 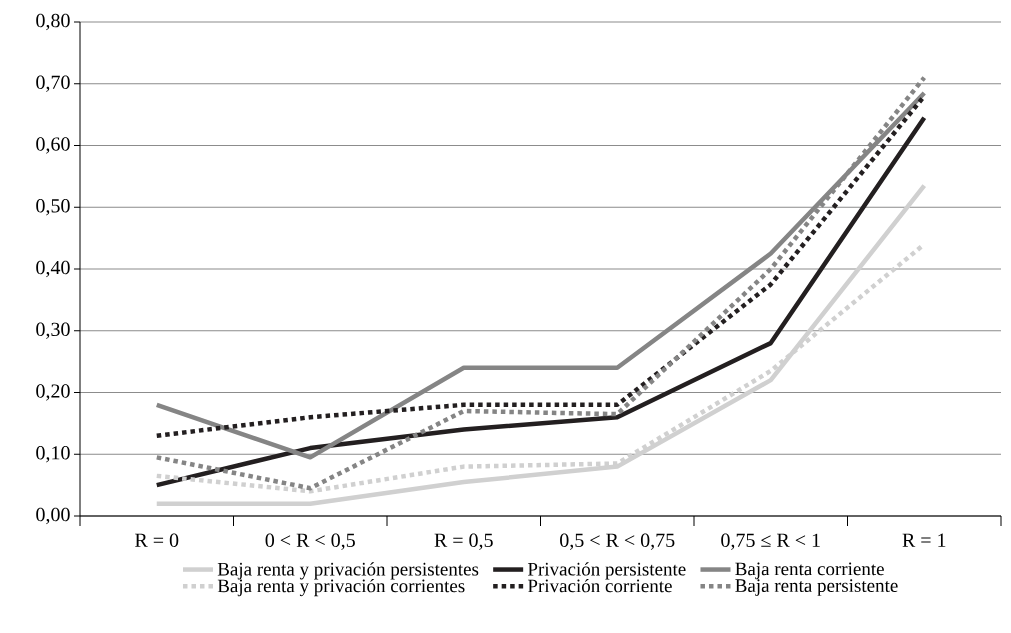 What do you see at coordinates (53, 330) in the screenshot?
I see `y-tick-label: 0,30` at bounding box center [53, 330].